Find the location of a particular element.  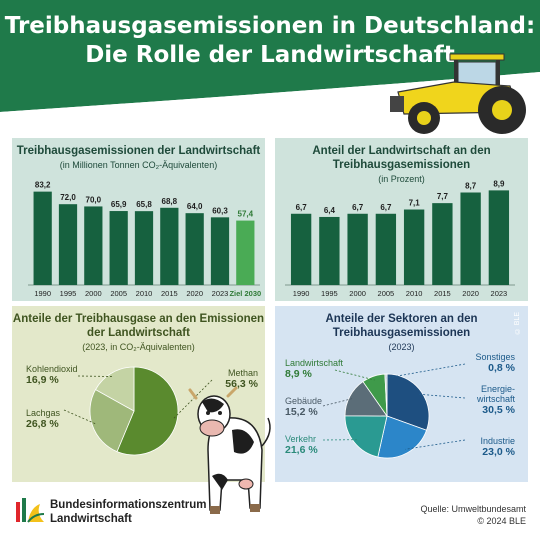

bar-value-label: 57,4 is located at coordinates (246, 214).